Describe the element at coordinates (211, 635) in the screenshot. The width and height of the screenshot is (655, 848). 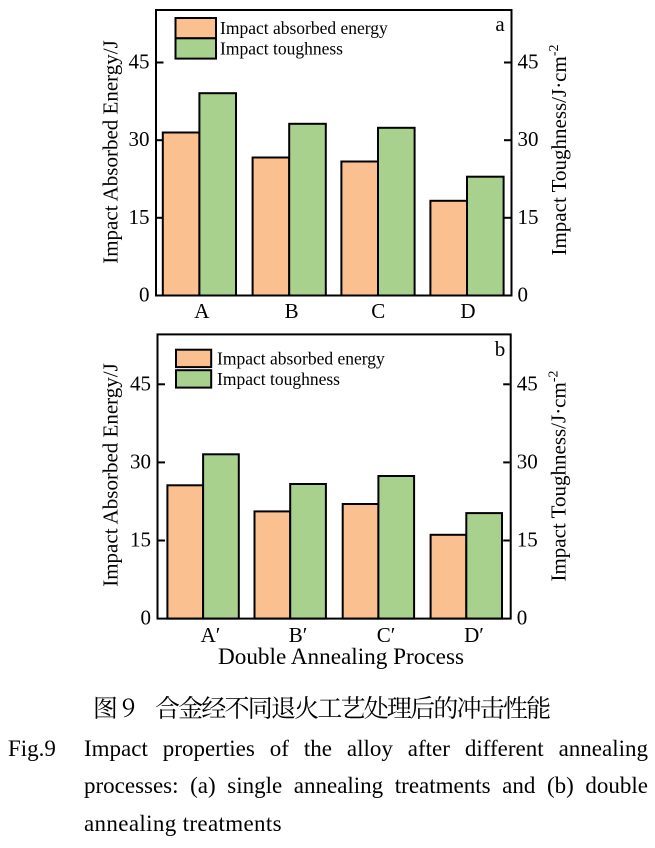
I see `svg-text: A′` at that location.